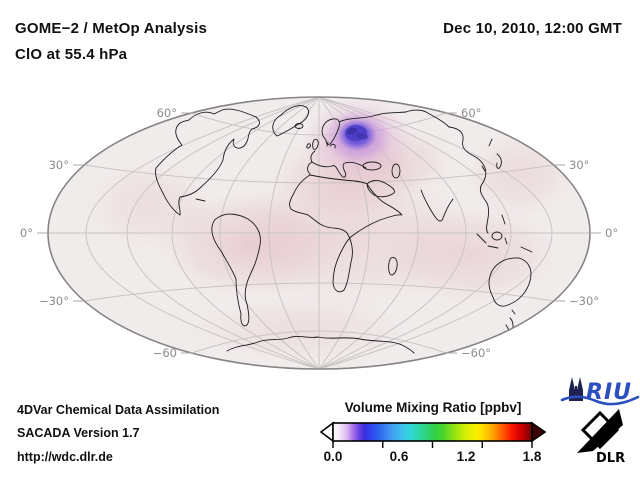 This screenshot has width=640, height=480. I want to click on colorbar-tick-label-12: 1.2, so click(466, 456).